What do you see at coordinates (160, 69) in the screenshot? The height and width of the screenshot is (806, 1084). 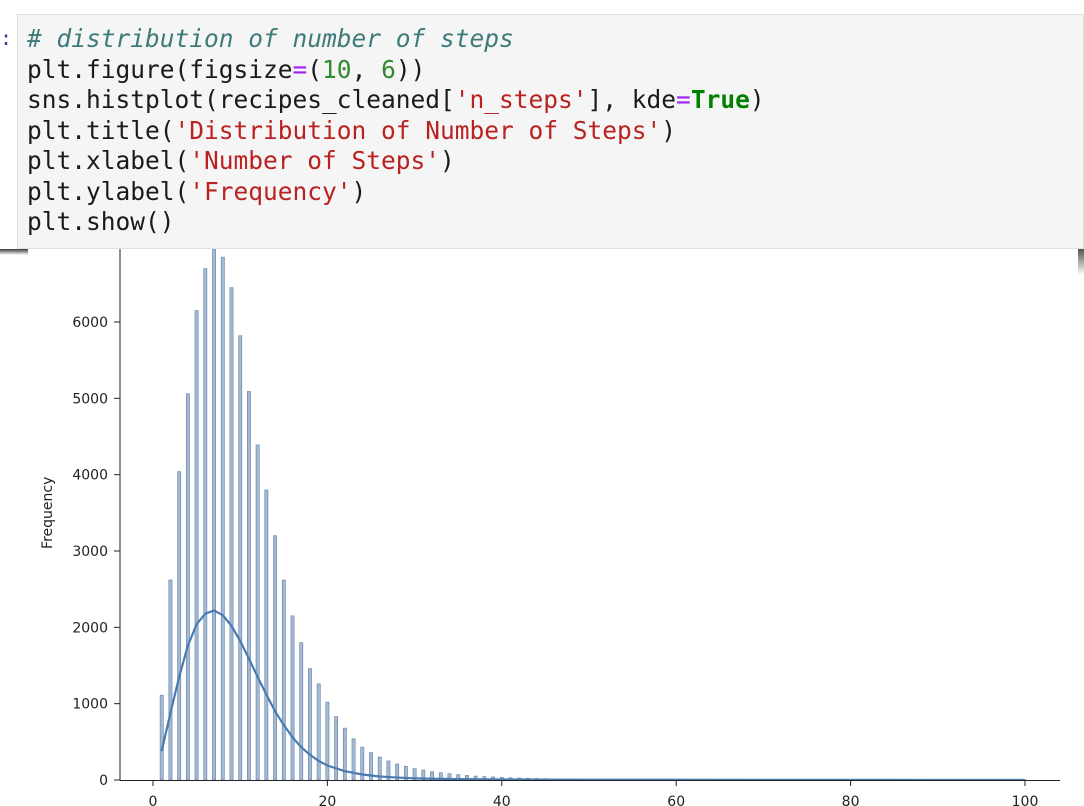 I see `code-token: plt.figure(figsize` at bounding box center [160, 69].